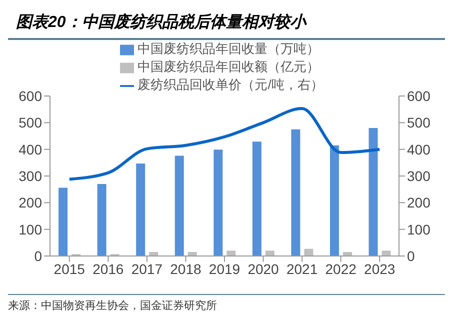 This screenshot has width=453, height=320. What do you see at coordinates (411, 256) in the screenshot?
I see `y2-tick-label: 0` at bounding box center [411, 256].